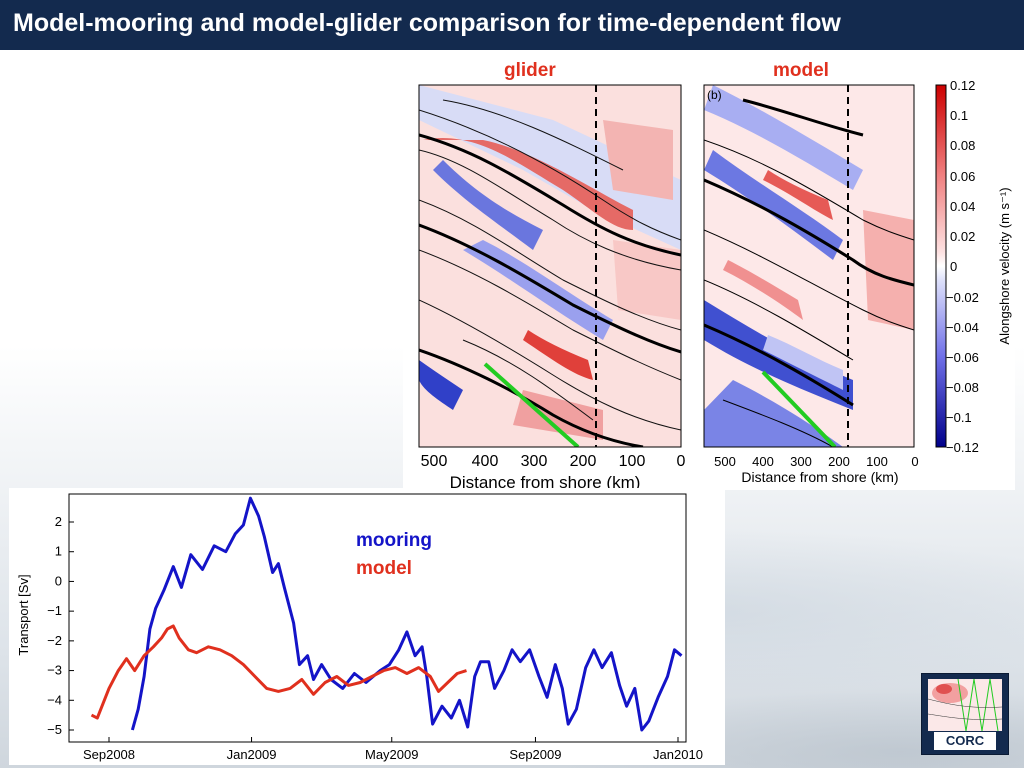 The width and height of the screenshot is (1024, 768). Describe the element at coordinates (681, 461) in the screenshot. I see `glider-xtick: 0` at that location.